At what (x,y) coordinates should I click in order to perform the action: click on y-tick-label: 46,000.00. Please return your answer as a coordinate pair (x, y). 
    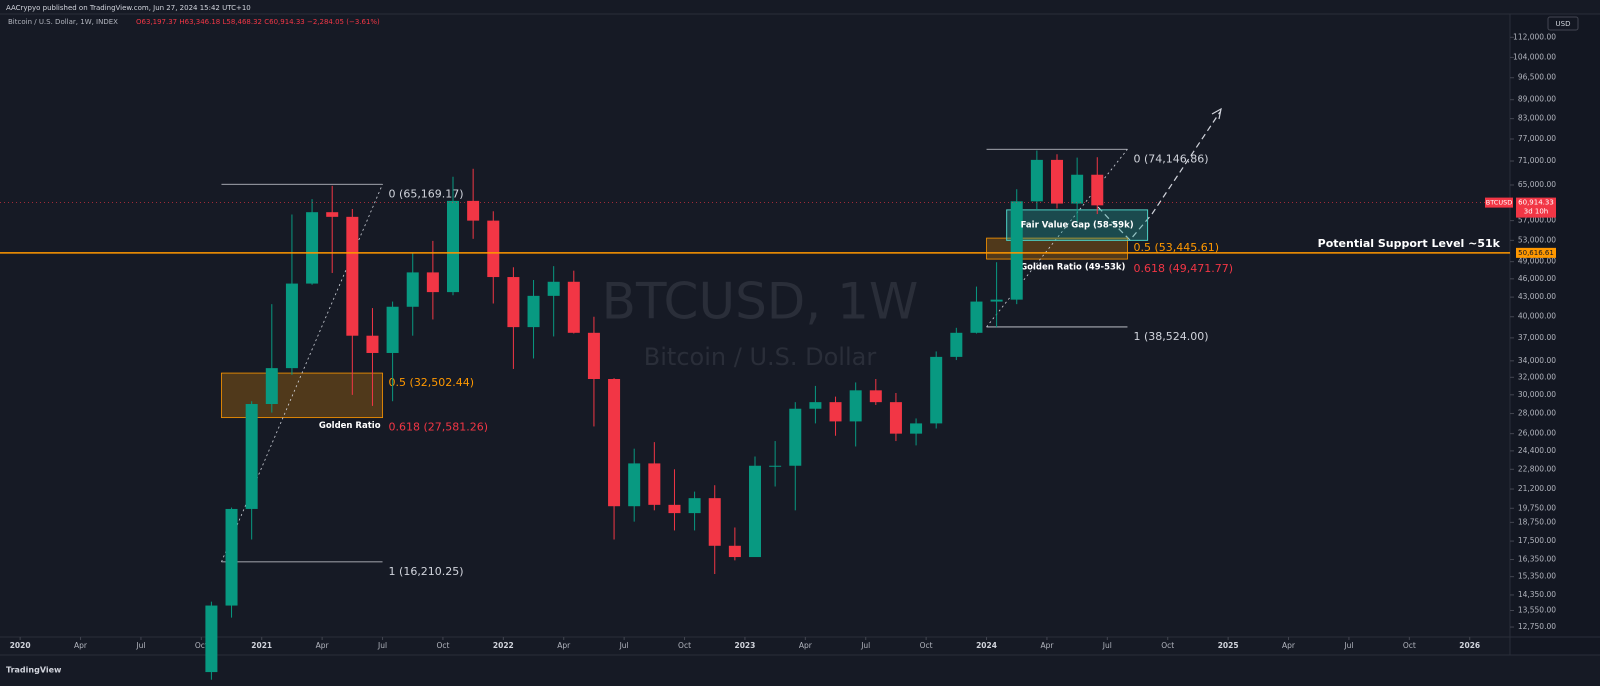
    Looking at the image, I should click on (1537, 278).